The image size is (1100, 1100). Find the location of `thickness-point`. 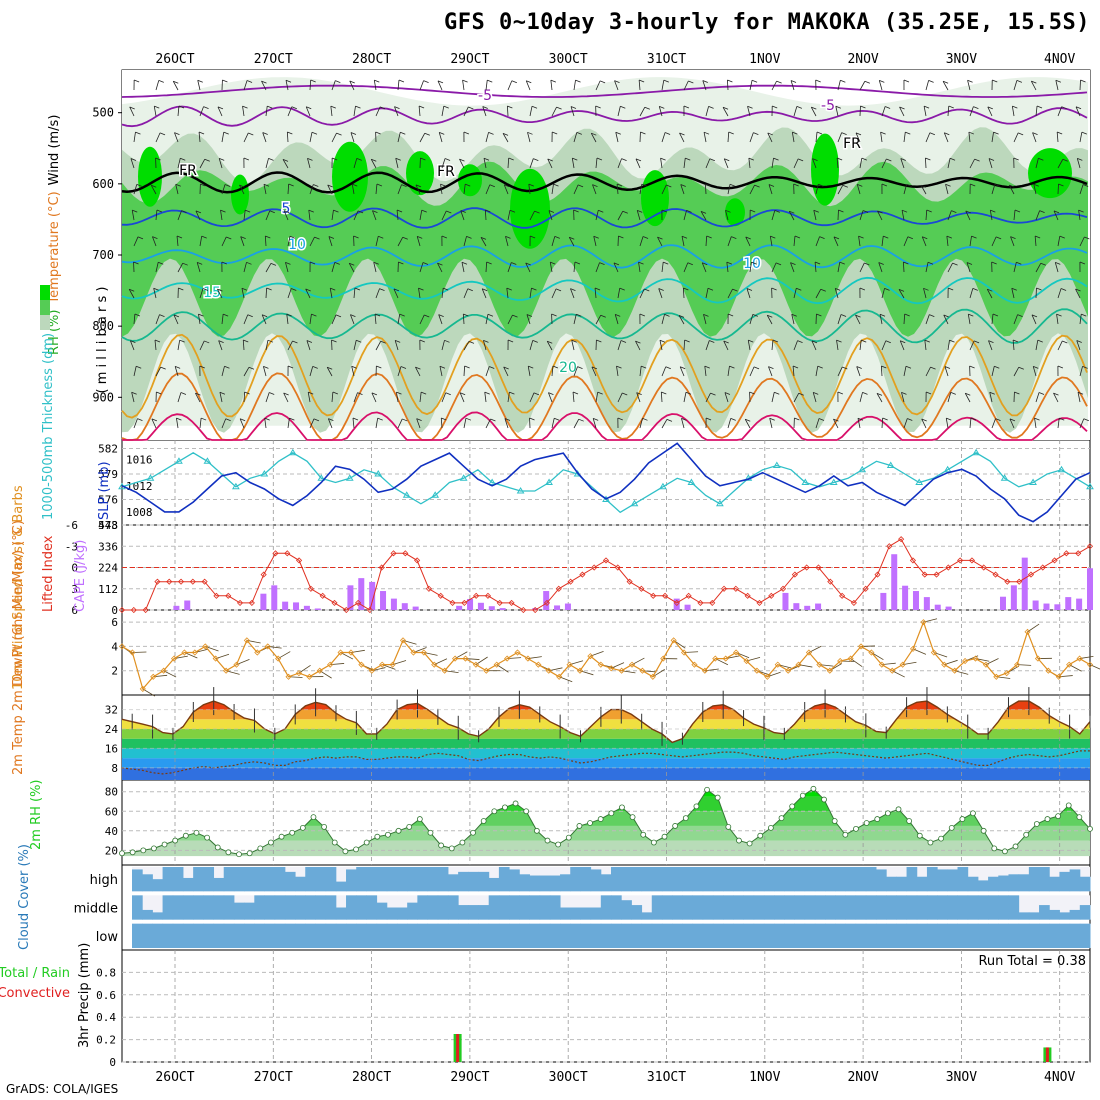

thickness-point is located at coordinates (919, 481).